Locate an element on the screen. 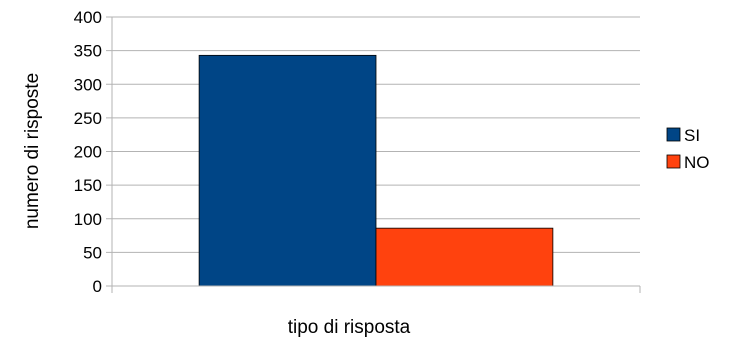 The width and height of the screenshot is (732, 339). legend-swatch-si is located at coordinates (673, 134).